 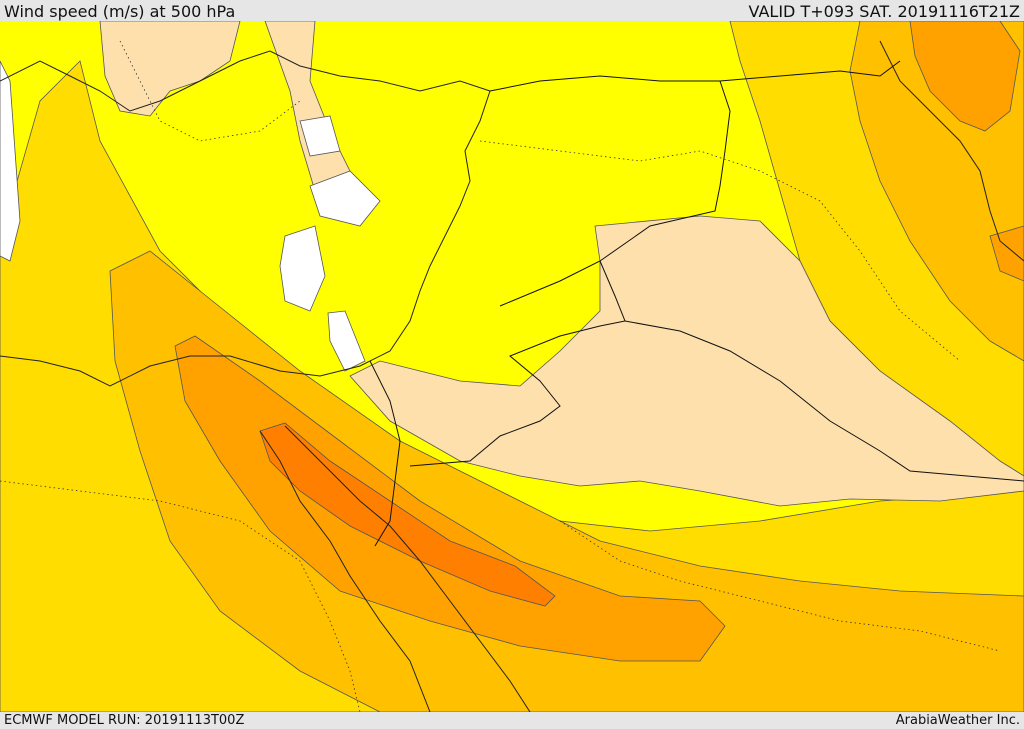 What do you see at coordinates (345, 571) in the screenshot?
I see `coastline-red-sea-west` at bounding box center [345, 571].